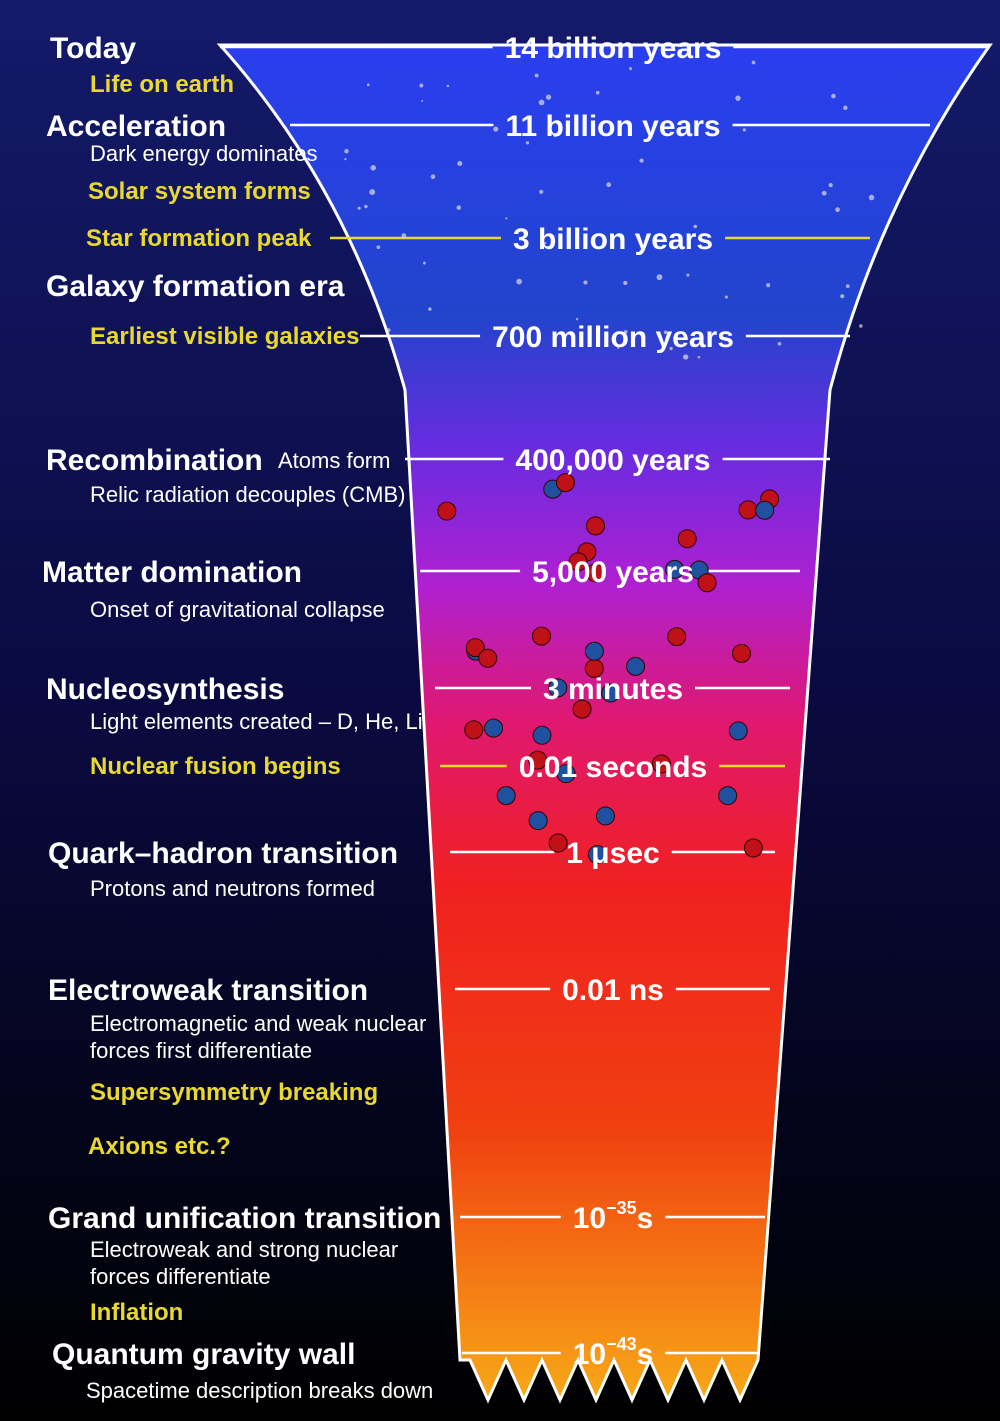  What do you see at coordinates (613, 990) in the screenshot?
I see `time-label: 0.01 ns` at bounding box center [613, 990].